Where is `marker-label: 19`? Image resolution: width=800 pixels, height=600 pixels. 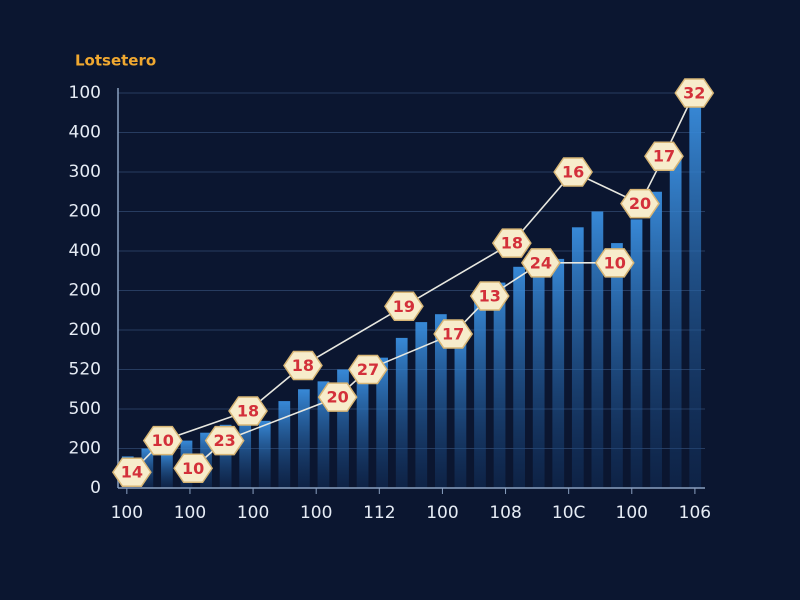
marker-label: 19 is located at coordinates (404, 306).